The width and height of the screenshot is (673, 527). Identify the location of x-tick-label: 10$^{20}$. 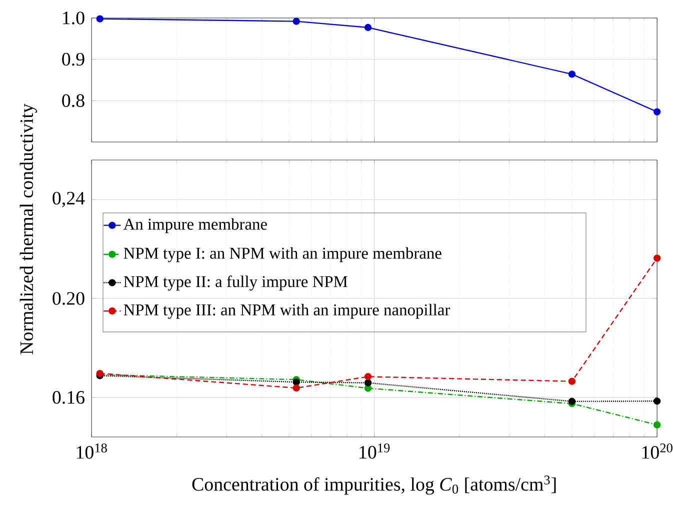
(657, 451).